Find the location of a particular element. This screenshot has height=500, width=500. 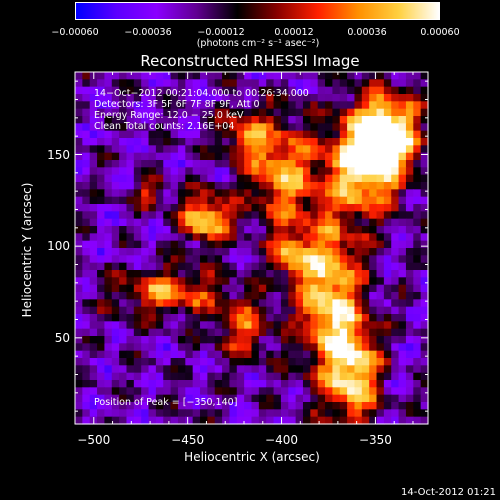

annotation-energy: Energy Range: 12.0 − 25.0 keV is located at coordinates (169, 115).